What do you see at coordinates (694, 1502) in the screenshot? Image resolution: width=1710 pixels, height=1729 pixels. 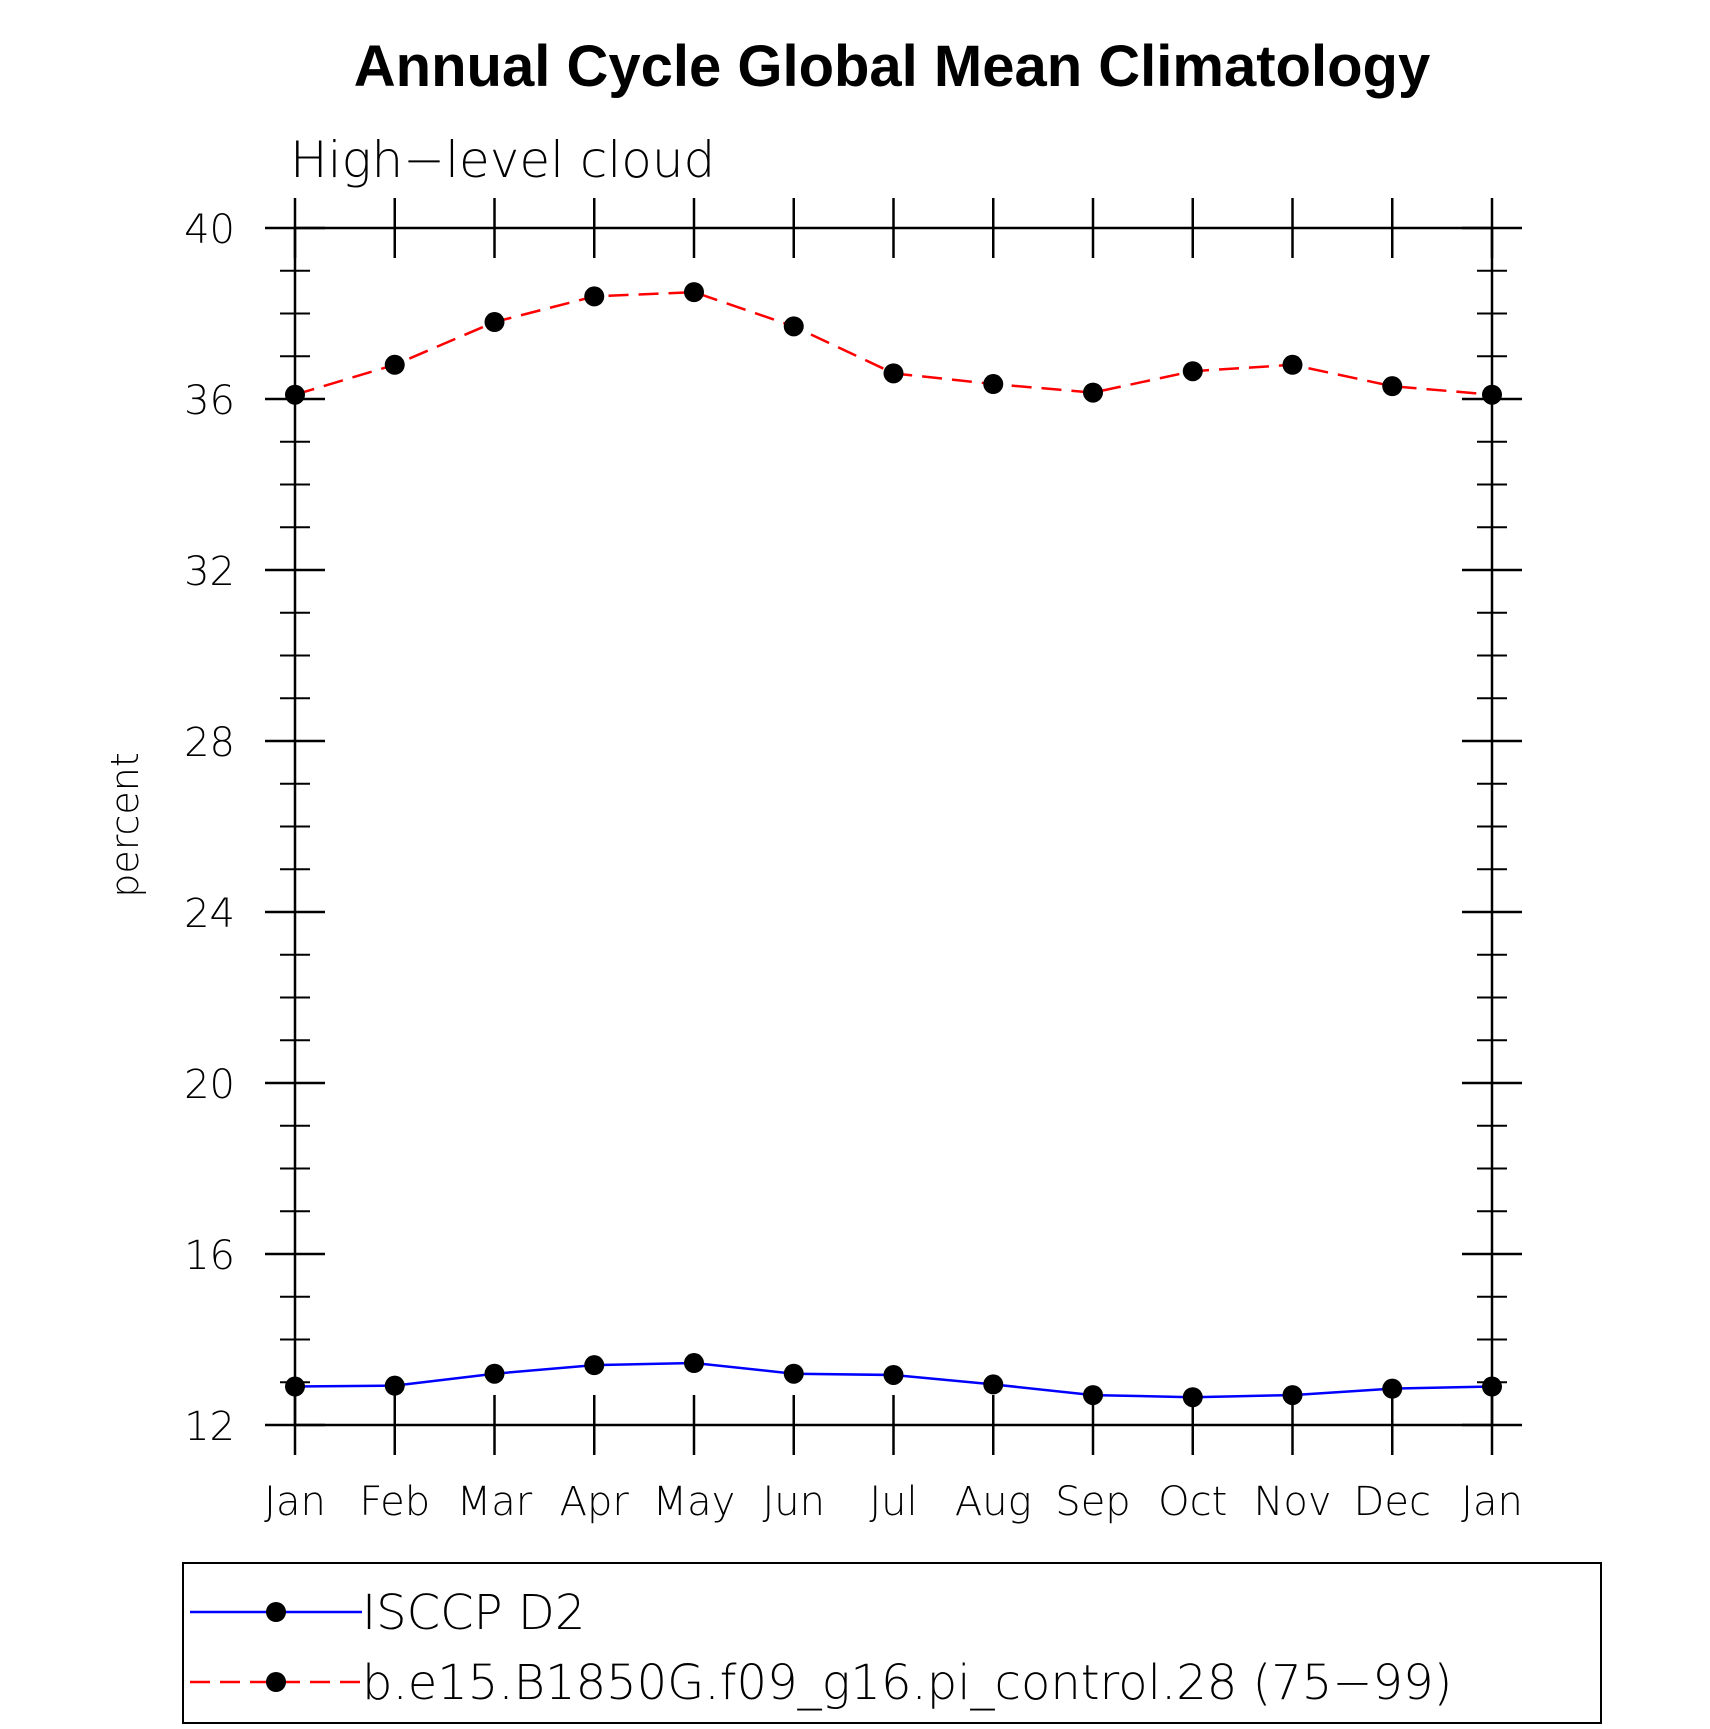 I see `x-tick-label: May` at bounding box center [694, 1502].